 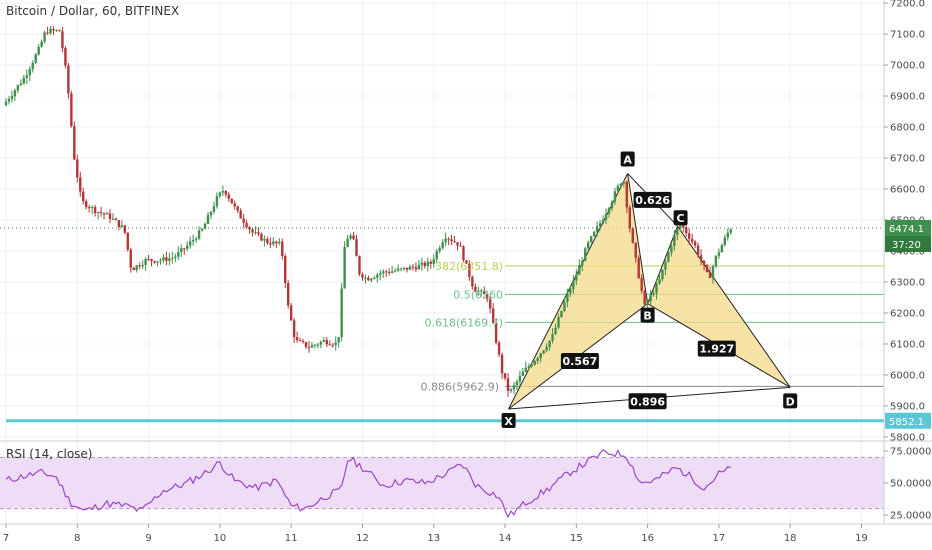 What do you see at coordinates (907, 190) in the screenshot?
I see `y-tick-label: 6600.0` at bounding box center [907, 190].